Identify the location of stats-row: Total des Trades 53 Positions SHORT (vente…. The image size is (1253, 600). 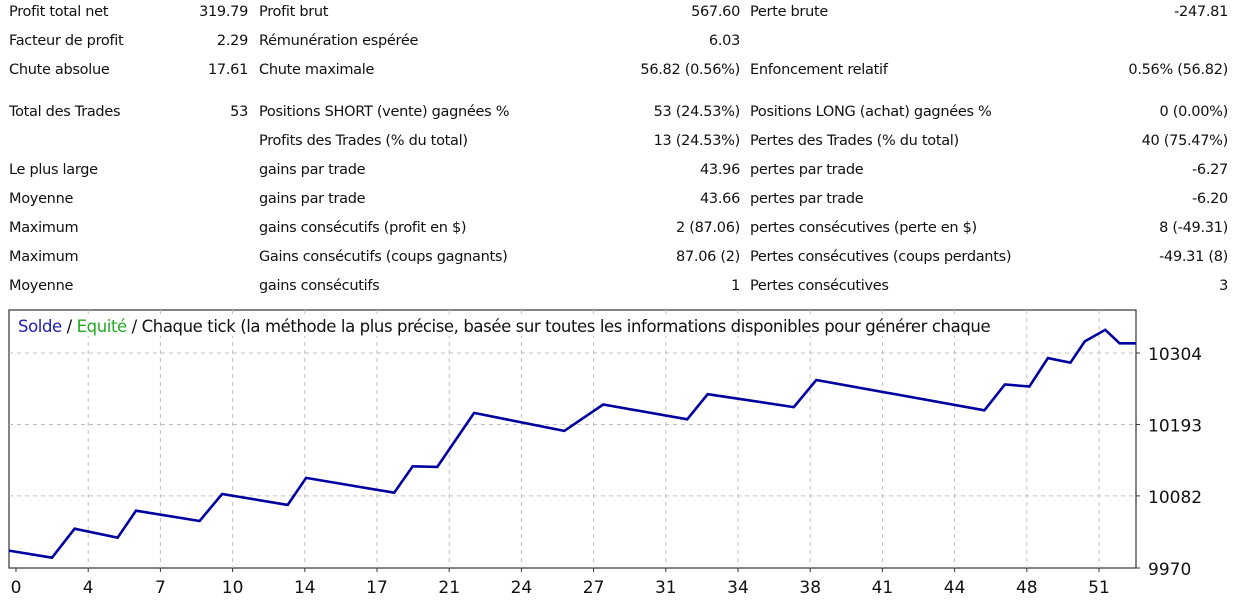
(626, 114).